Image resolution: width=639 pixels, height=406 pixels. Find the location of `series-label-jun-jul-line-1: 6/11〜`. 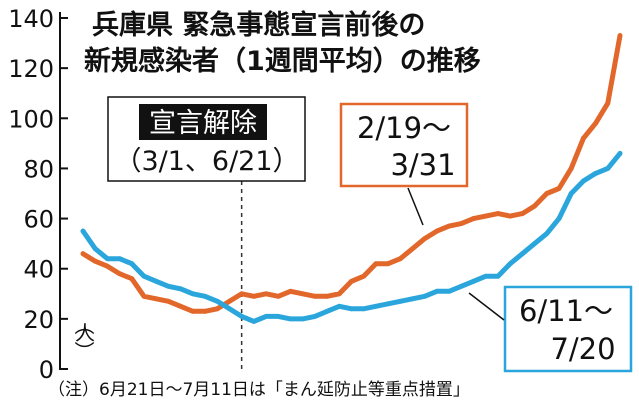

series-label-jun-jul-line-1: 6/11〜 is located at coordinates (566, 311).